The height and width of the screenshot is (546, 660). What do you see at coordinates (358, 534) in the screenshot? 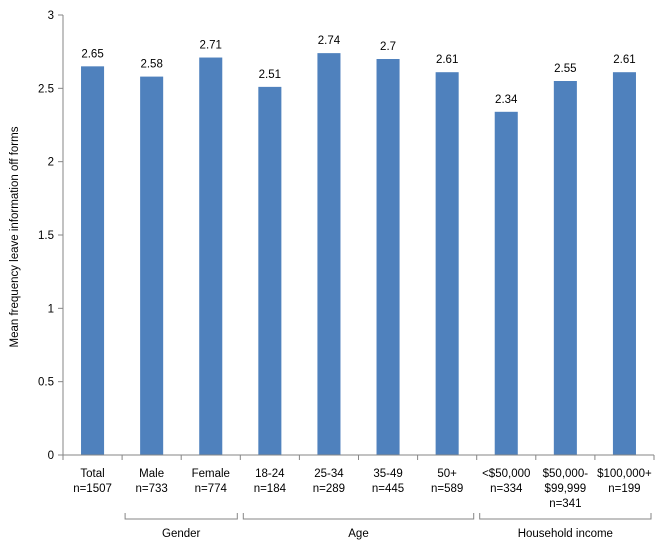
I see `group-label: Age` at bounding box center [358, 534].